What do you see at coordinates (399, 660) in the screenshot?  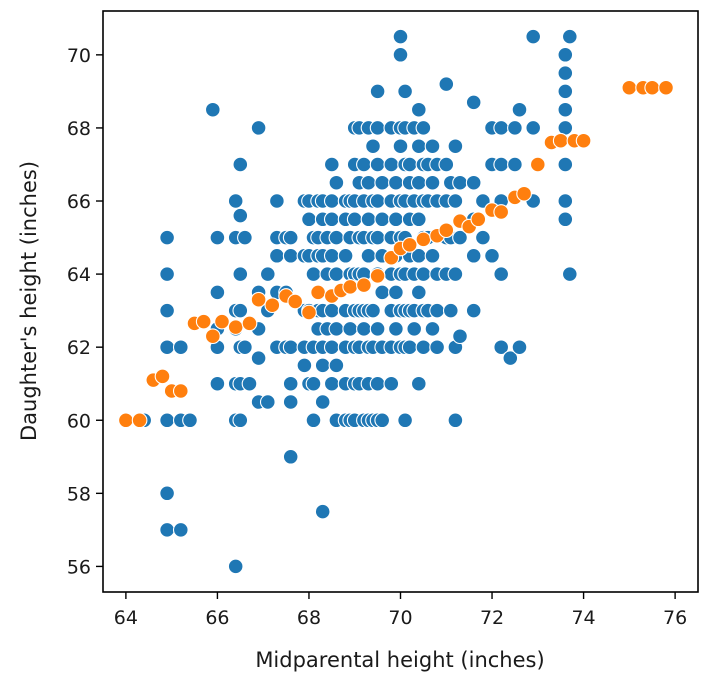 I see `x-axis-label: Midparental height (inches)` at bounding box center [399, 660].